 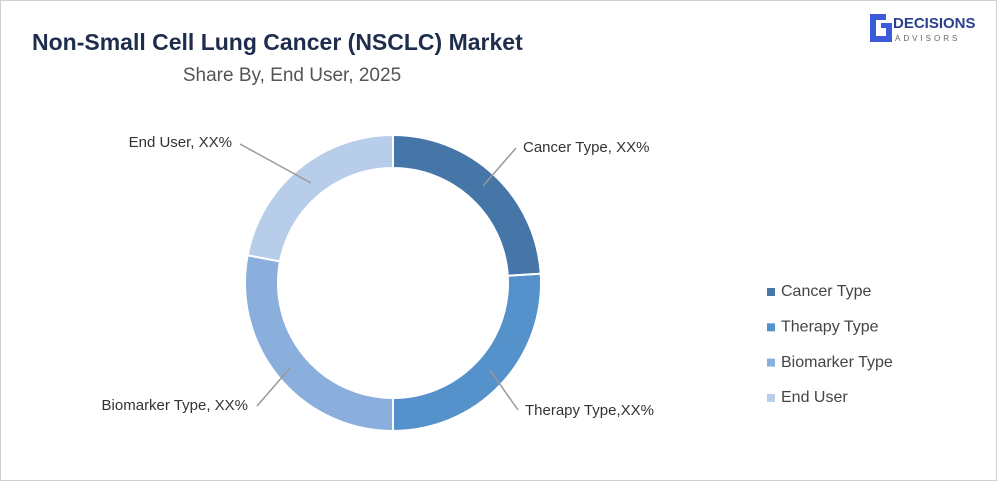 What do you see at coordinates (292, 75) in the screenshot?
I see `chart-subtitle: Share By, End User, 2025` at bounding box center [292, 75].